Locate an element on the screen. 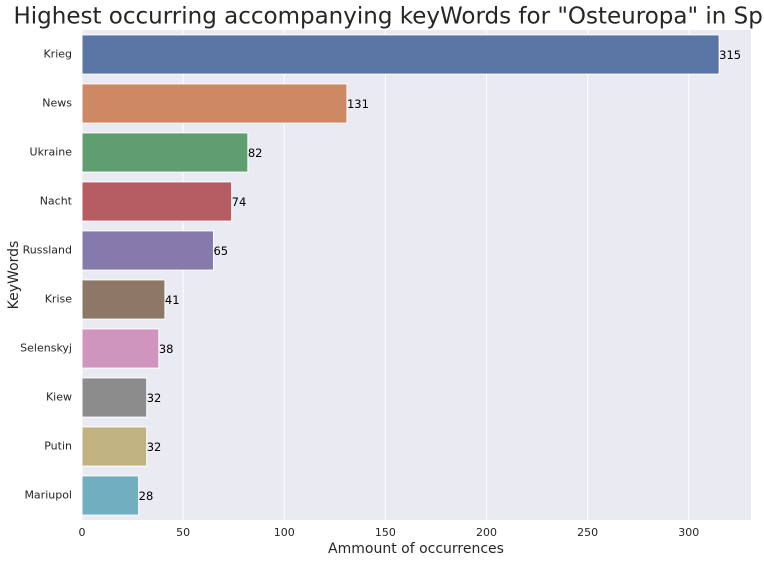 The width and height of the screenshot is (764, 563). y-axis-label: KeyWords is located at coordinates (14, 275).